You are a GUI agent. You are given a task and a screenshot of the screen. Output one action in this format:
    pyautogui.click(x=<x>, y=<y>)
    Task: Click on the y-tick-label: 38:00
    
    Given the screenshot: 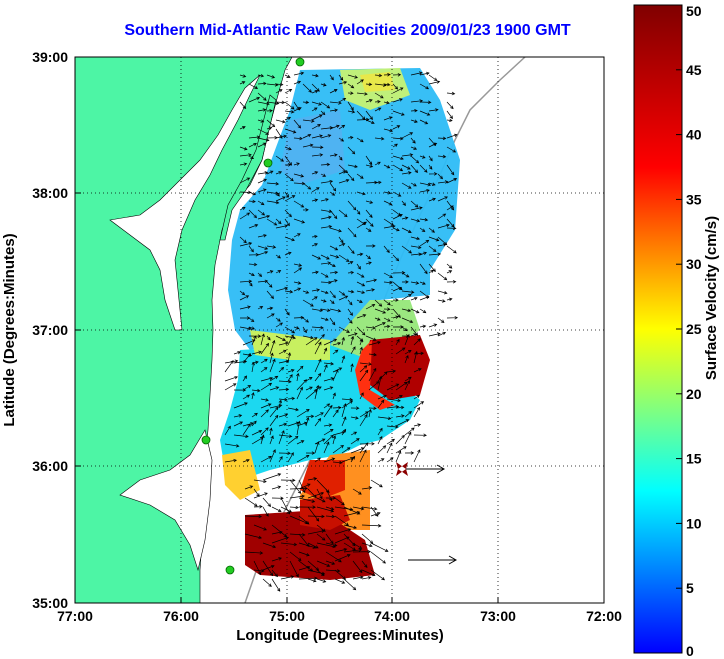 What is the action you would take?
    pyautogui.click(x=50, y=193)
    